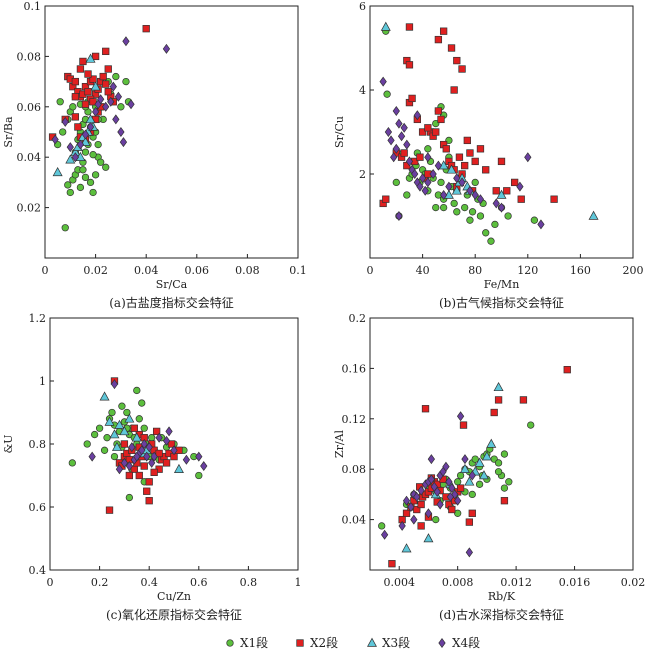 The height and width of the screenshot is (653, 650). I want to click on y-tick-label: 0.06, so click(29, 107).